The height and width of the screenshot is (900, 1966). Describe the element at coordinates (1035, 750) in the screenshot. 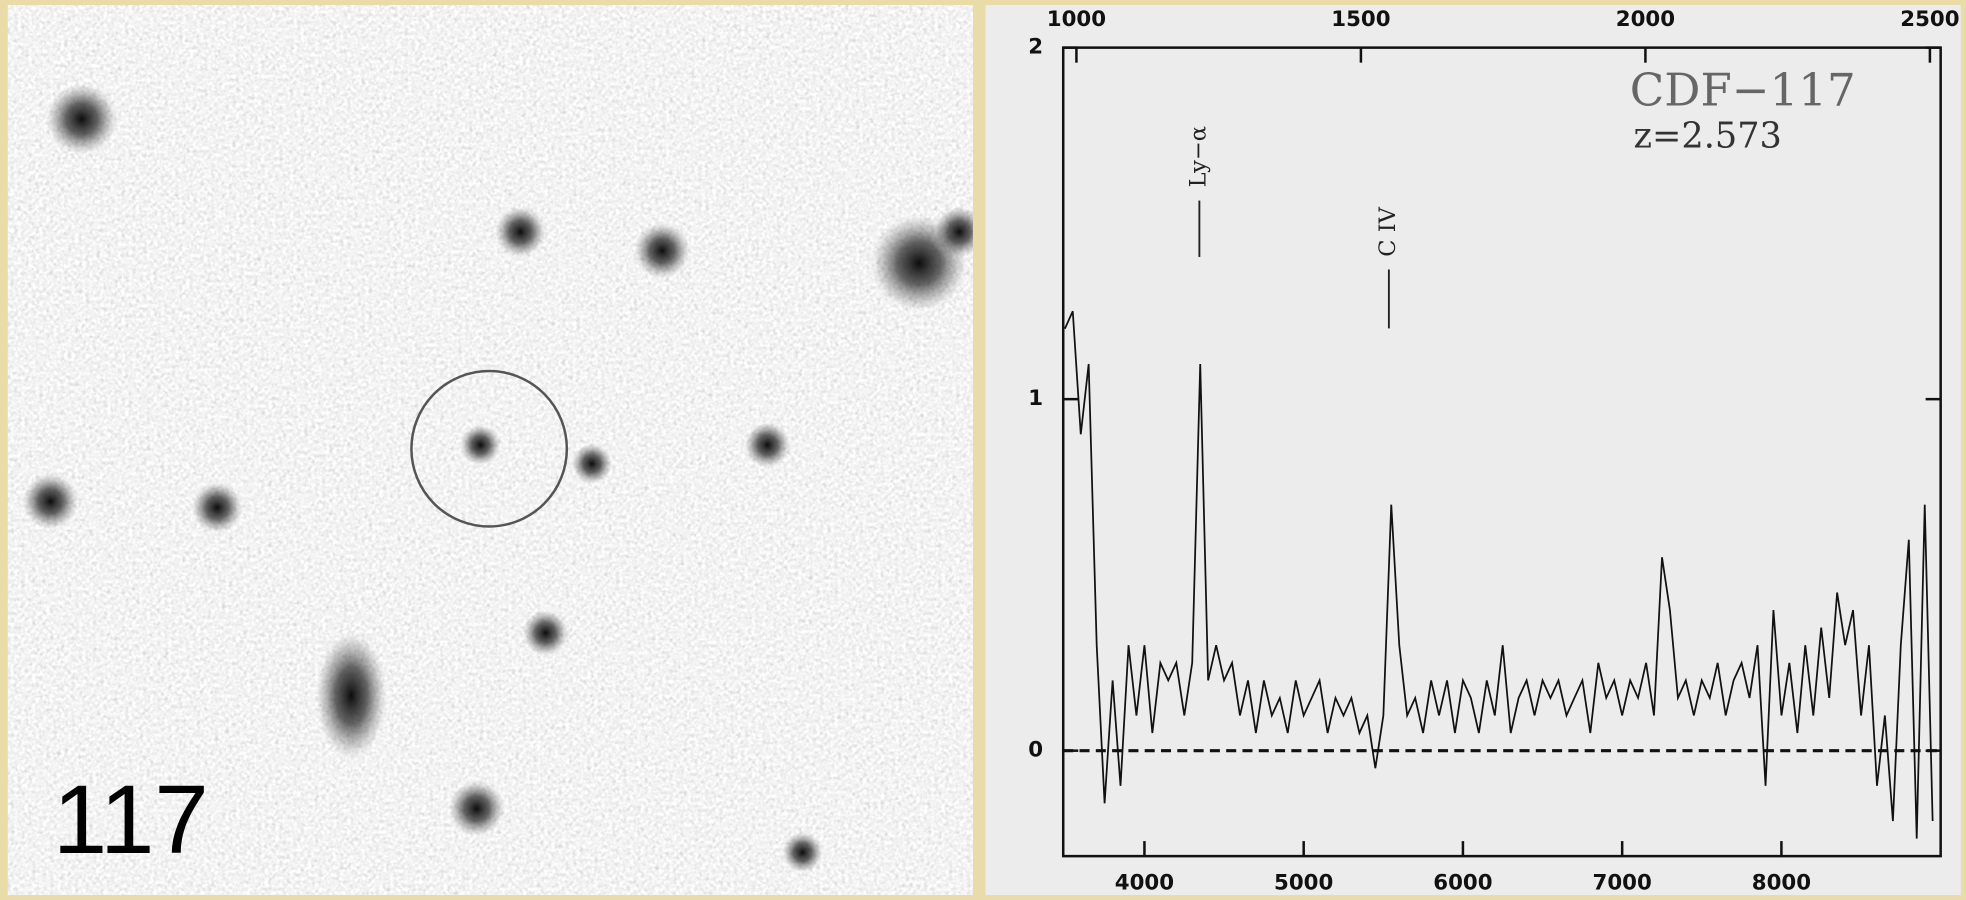

I see `y-tick-label: 0` at that location.